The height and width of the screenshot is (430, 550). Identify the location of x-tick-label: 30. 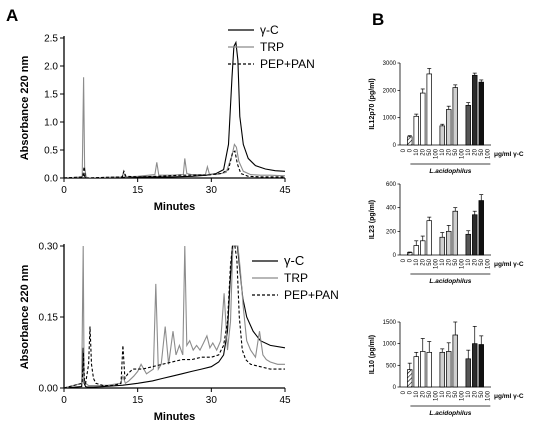
(212, 190).